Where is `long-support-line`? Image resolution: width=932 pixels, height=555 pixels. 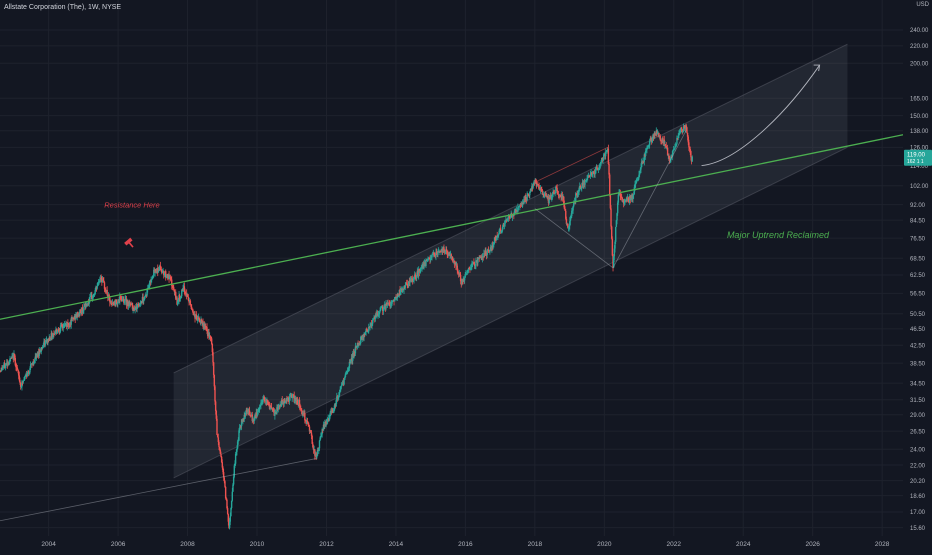 long-support-line is located at coordinates (158, 490).